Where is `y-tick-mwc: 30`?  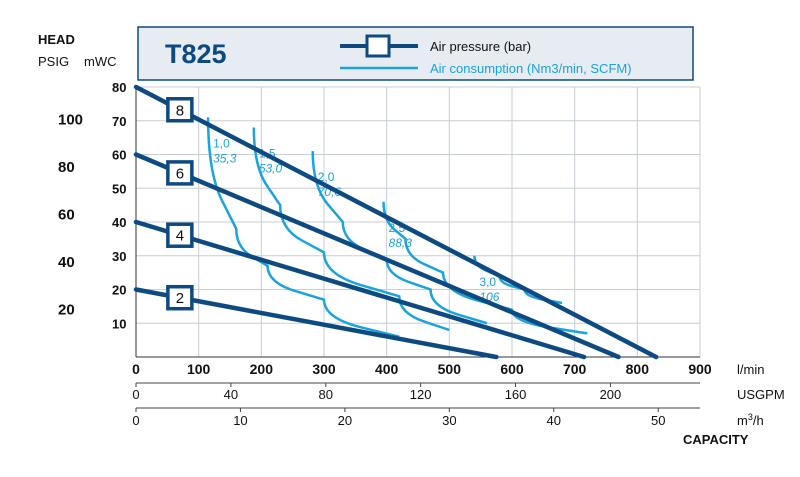 y-tick-mwc: 30 is located at coordinates (119, 256).